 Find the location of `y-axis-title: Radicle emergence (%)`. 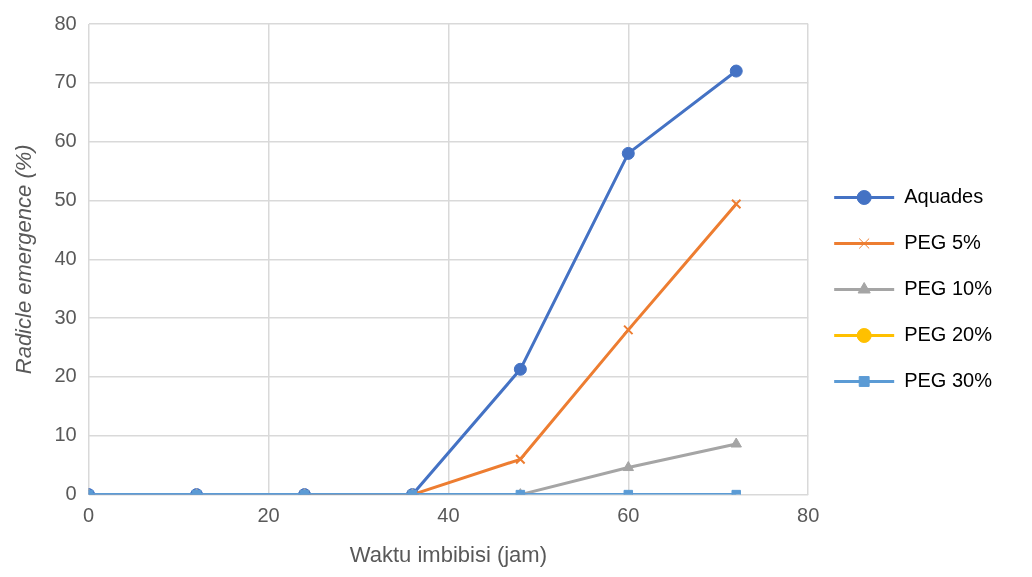

y-axis-title: Radicle emergence (%) is located at coordinates (24, 259).